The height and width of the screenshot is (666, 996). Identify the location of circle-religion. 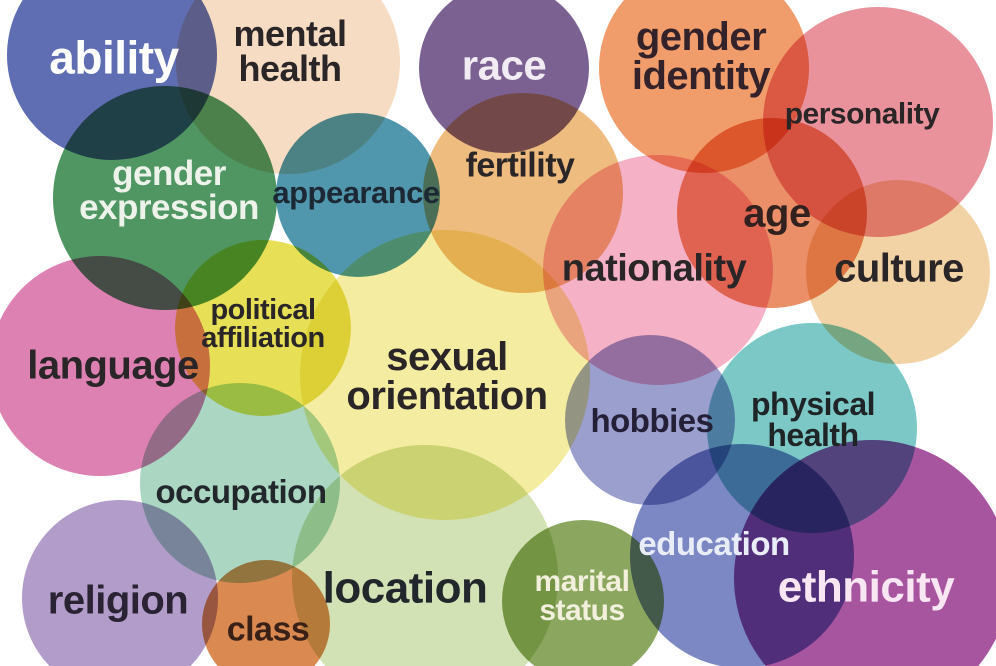
(120, 583).